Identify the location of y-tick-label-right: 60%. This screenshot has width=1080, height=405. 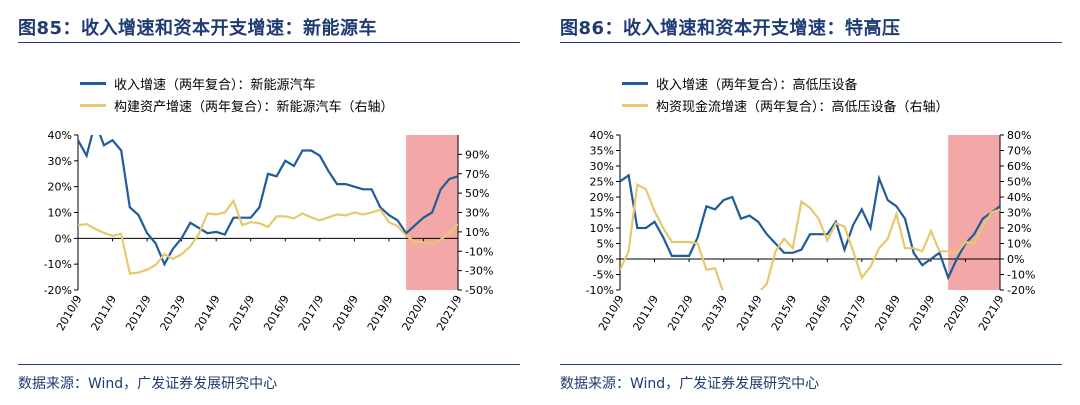
(1019, 166).